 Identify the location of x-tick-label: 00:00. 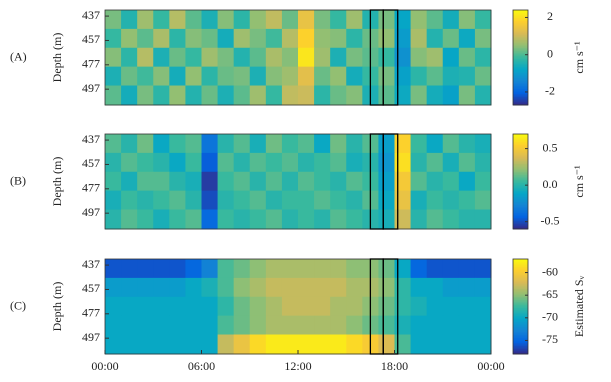
(490, 366).